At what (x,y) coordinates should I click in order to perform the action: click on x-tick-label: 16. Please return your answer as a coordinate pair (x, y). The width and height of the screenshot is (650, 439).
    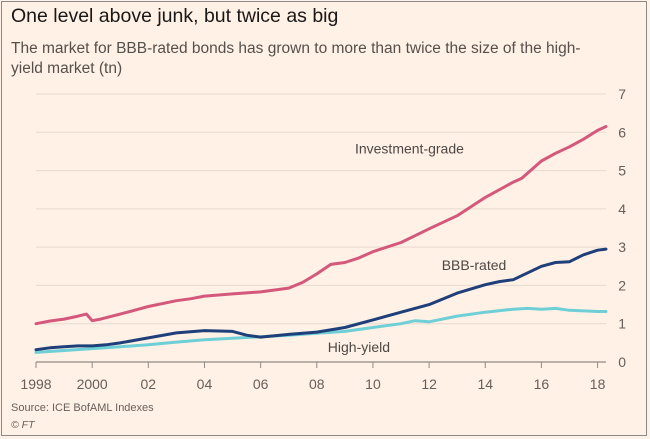
    Looking at the image, I should click on (542, 384).